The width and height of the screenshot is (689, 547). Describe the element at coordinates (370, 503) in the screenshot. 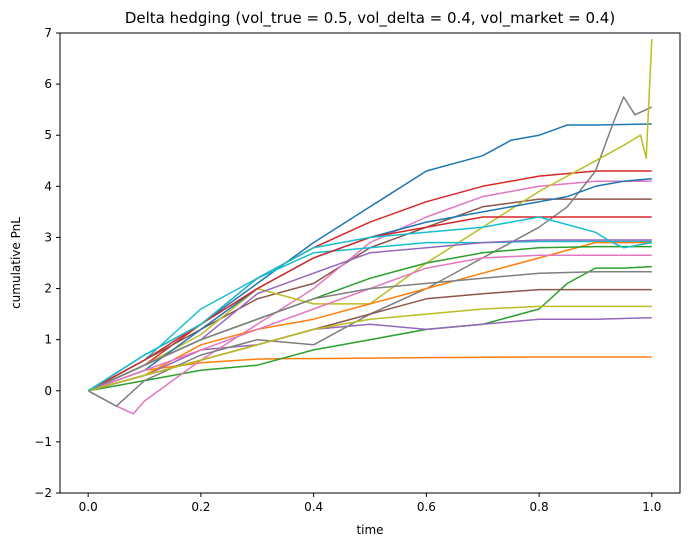

I see `x-axis: 0.0 0.2 0.4 0.6 0.8 1.0` at that location.